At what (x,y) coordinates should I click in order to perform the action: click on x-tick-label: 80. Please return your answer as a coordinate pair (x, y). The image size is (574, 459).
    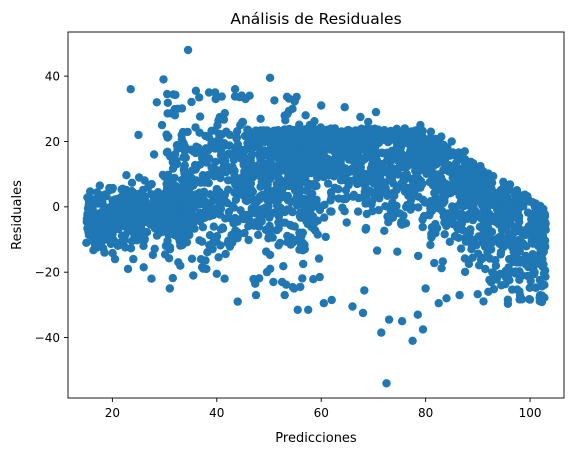
    Looking at the image, I should click on (425, 413).